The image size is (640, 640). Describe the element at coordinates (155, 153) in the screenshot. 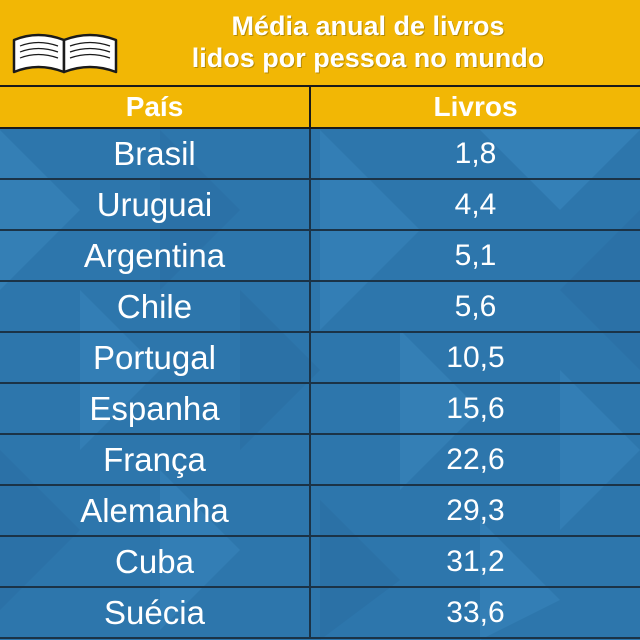

I see `country-cell: Brasil` at that location.